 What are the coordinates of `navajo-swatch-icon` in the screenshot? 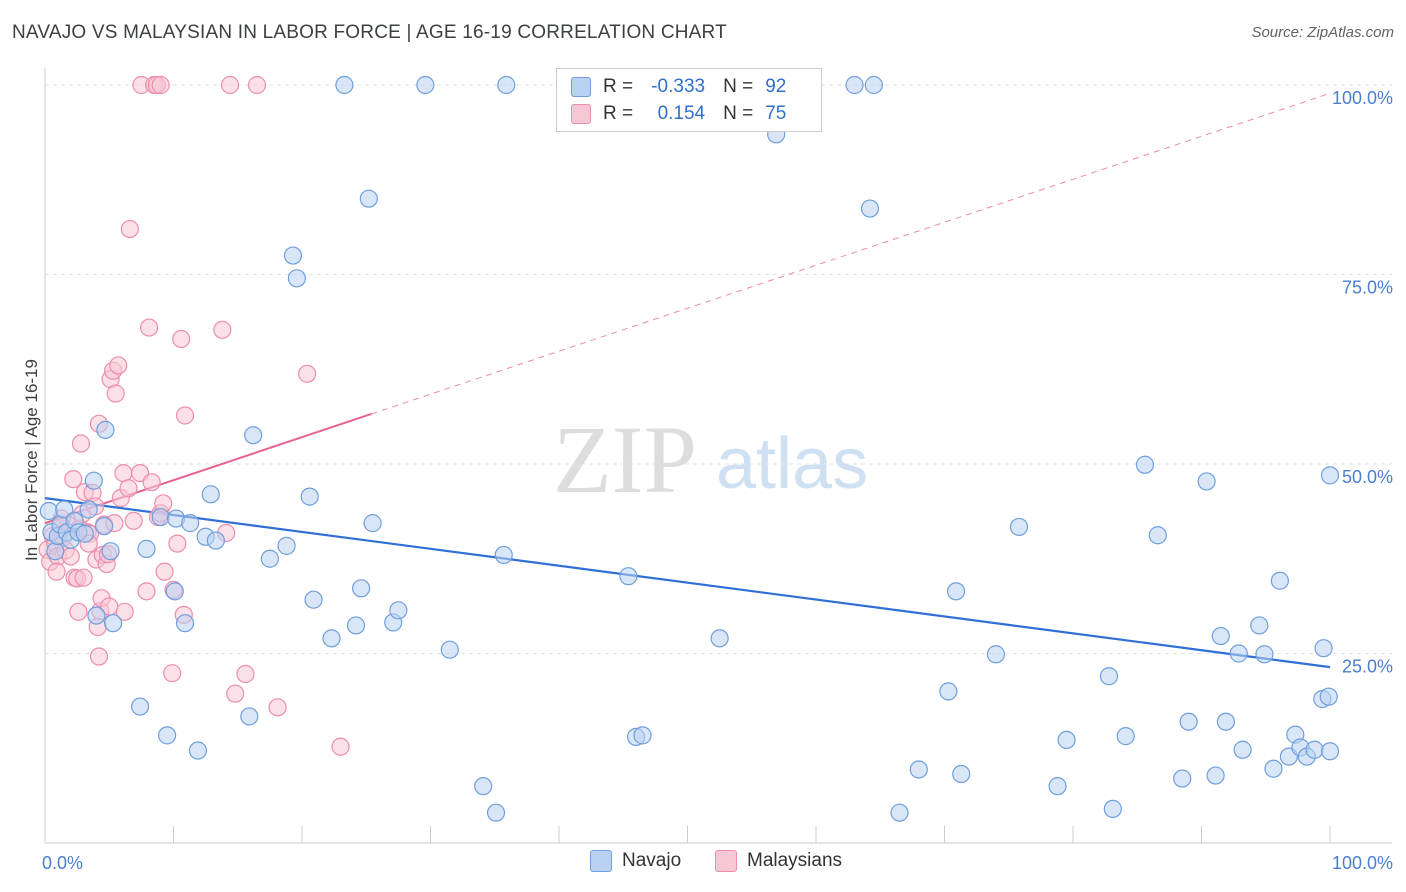 It's located at (581, 87).